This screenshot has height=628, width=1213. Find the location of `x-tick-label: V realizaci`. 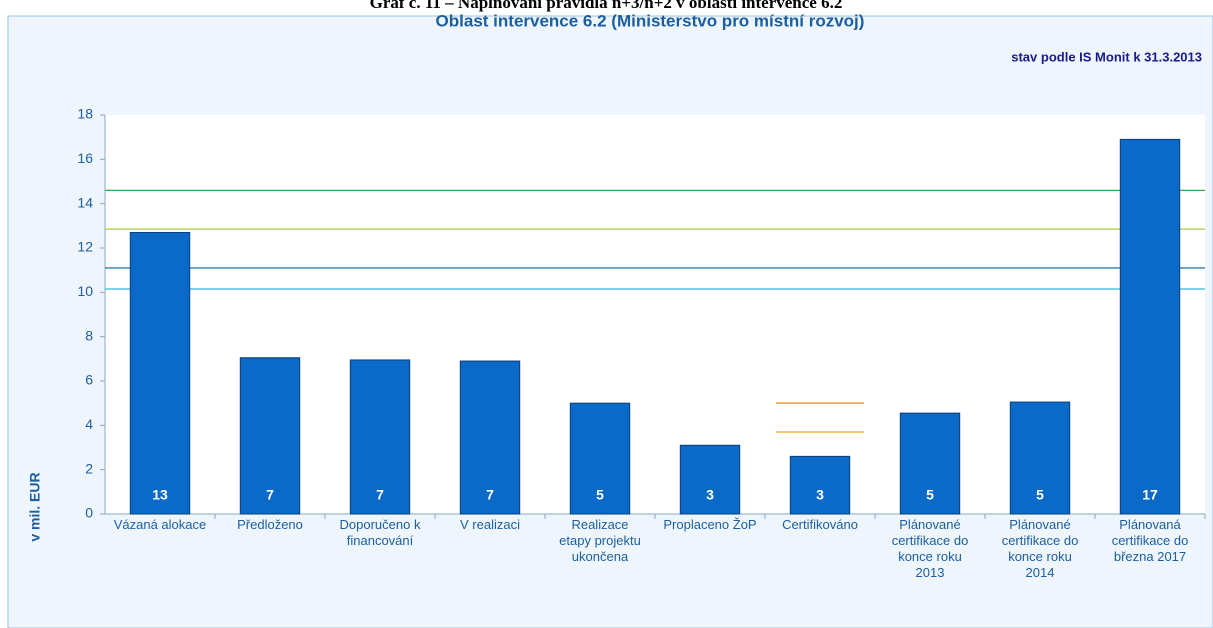

x-tick-label: V realizaci is located at coordinates (490, 524).